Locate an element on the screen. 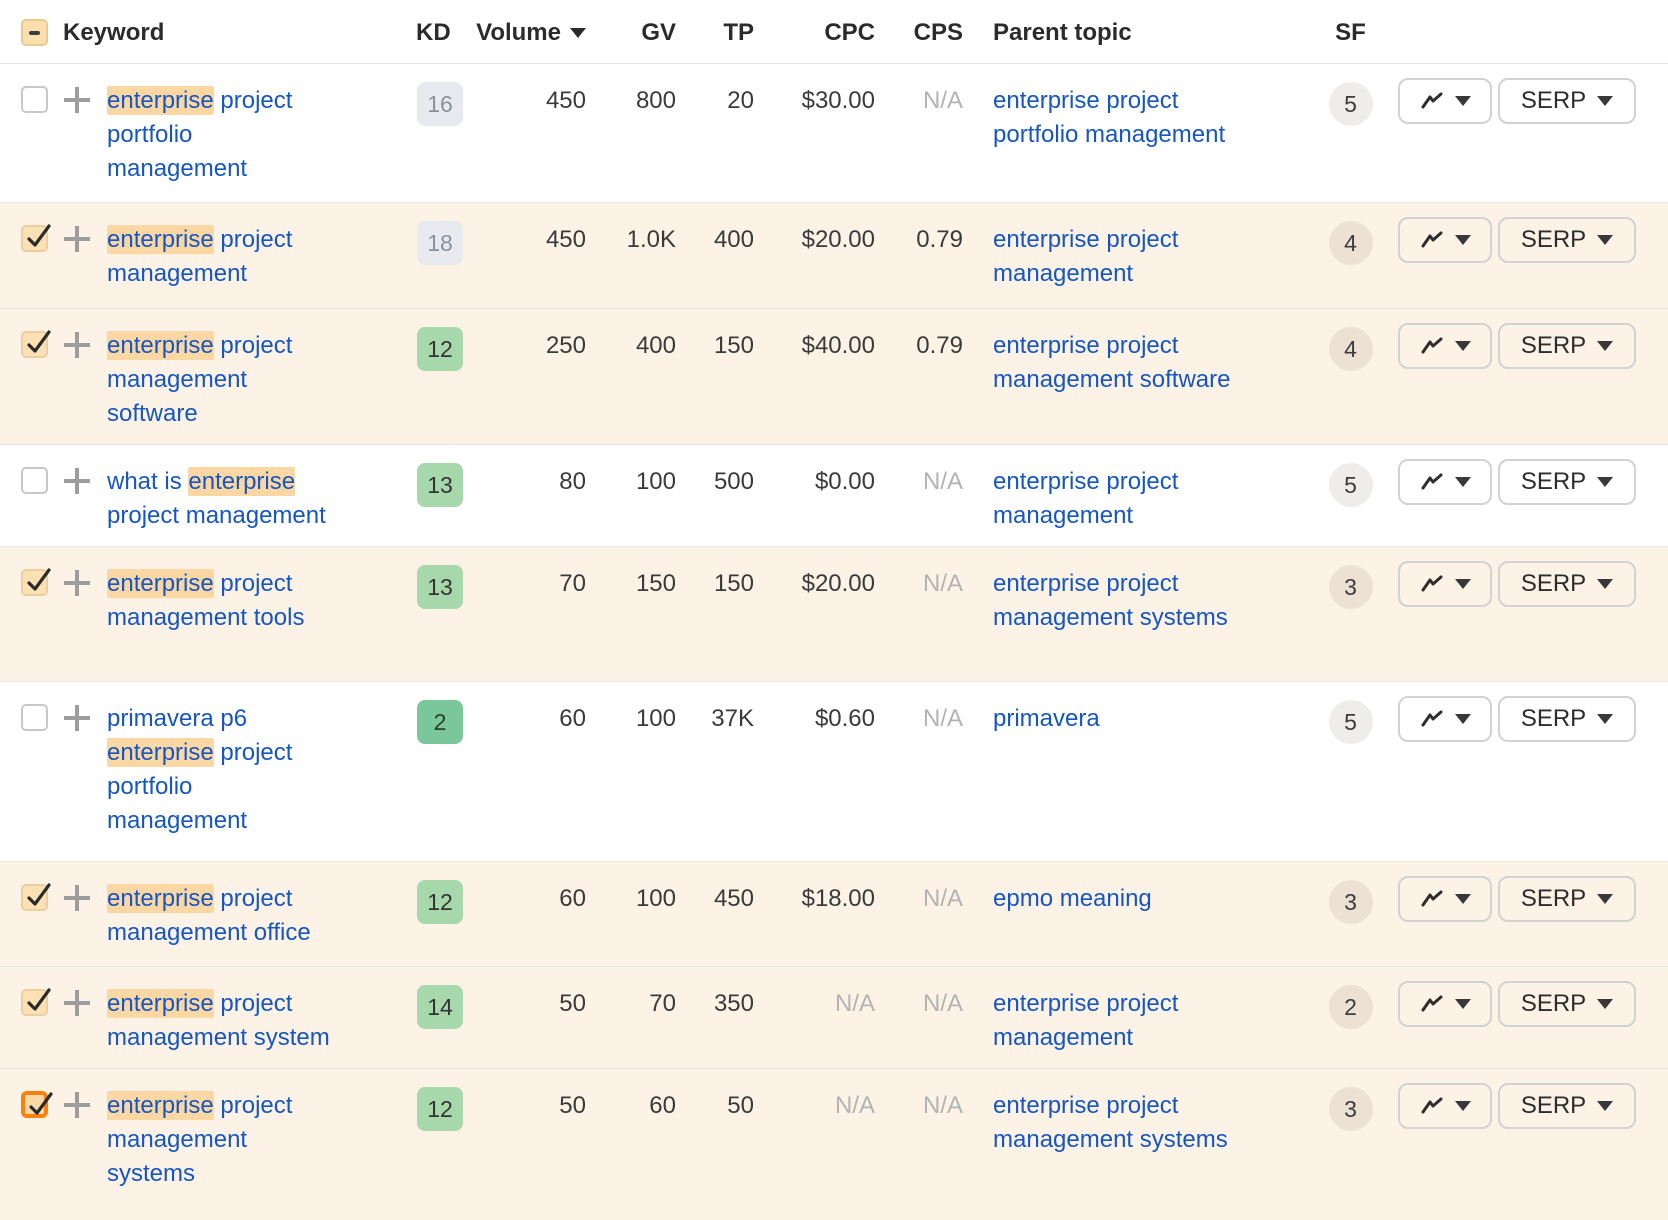 Image resolution: width=1668 pixels, height=1220 pixels. column-header-cpc: CPC is located at coordinates (849, 32).